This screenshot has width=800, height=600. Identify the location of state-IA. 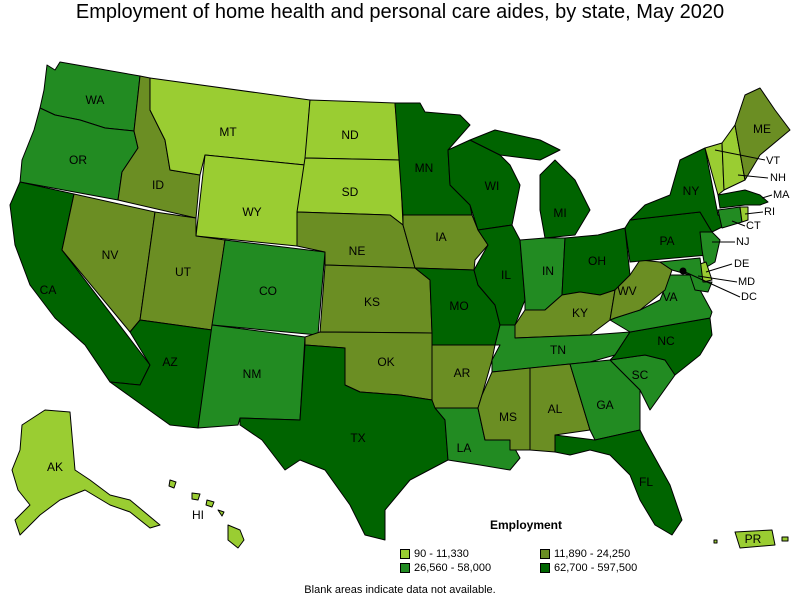
(445, 242).